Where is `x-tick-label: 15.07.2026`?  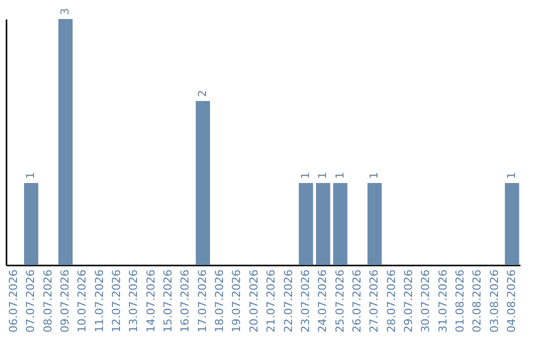 x-tick-label: 15.07.2026 is located at coordinates (168, 301).